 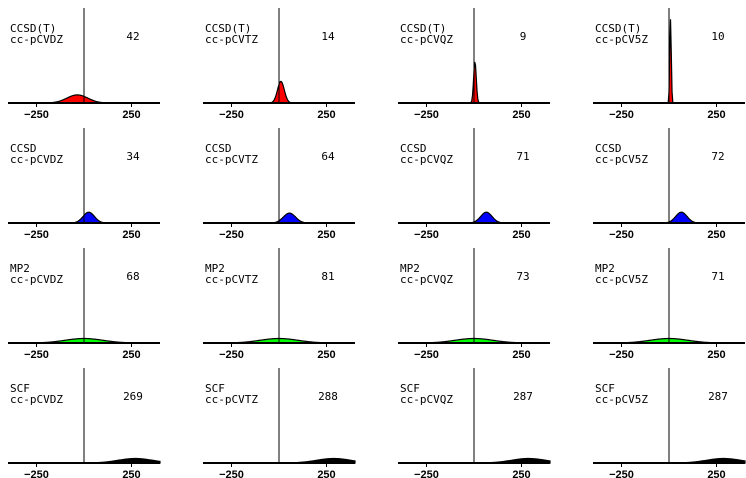 What do you see at coordinates (84, 64) in the screenshot?
I see `panel-ccsdt-cc-pcvdz: −250 250 CCSD(T)cc-pCVDZ 42` at bounding box center [84, 64].